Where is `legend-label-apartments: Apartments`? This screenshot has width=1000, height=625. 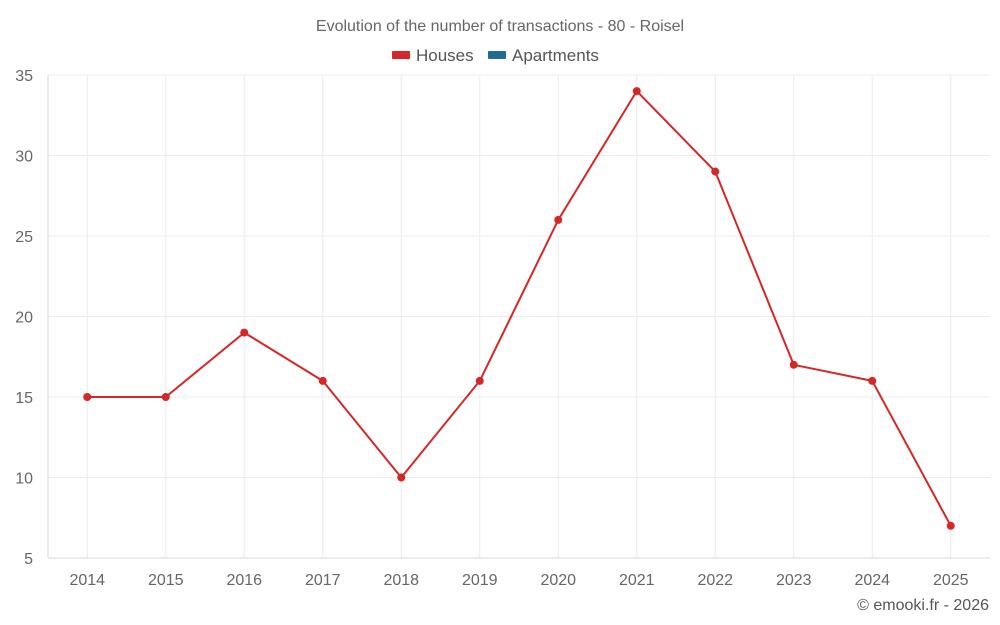
legend-label-apartments: Apartments is located at coordinates (555, 55).